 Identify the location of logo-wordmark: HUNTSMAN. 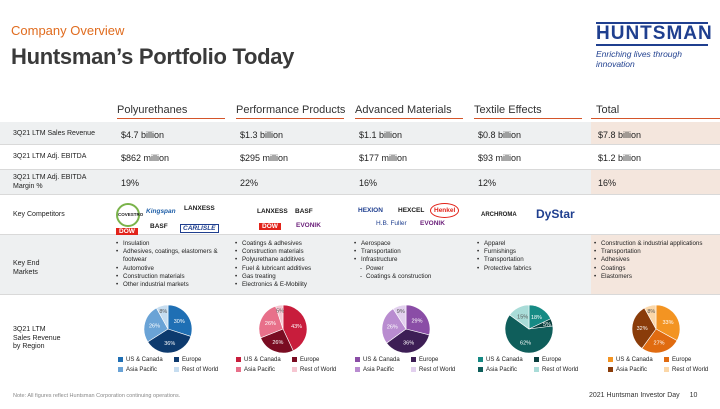
(654, 34).